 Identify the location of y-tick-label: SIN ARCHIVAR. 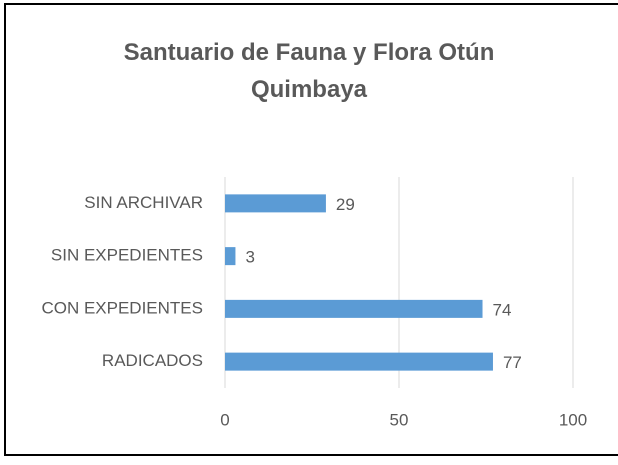
(143, 202).